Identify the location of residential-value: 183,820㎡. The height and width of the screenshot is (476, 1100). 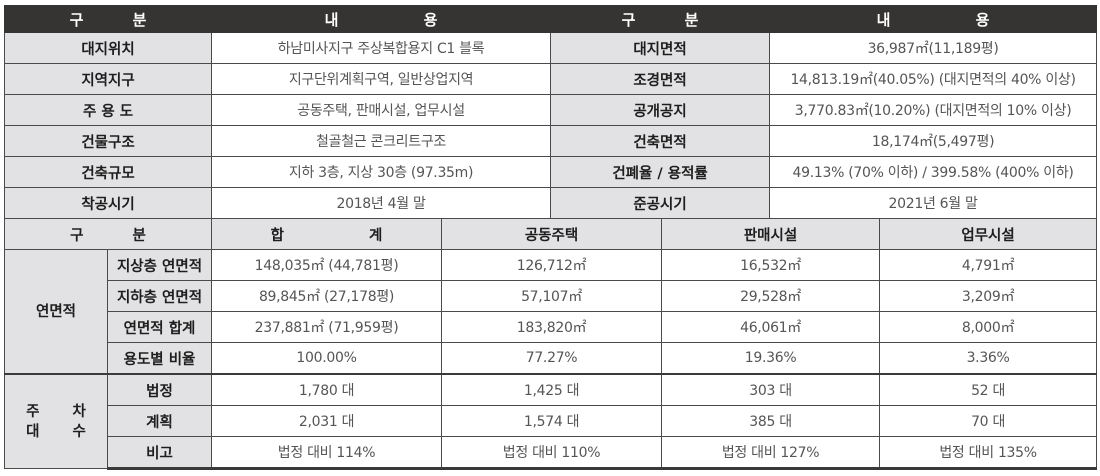
(552, 327).